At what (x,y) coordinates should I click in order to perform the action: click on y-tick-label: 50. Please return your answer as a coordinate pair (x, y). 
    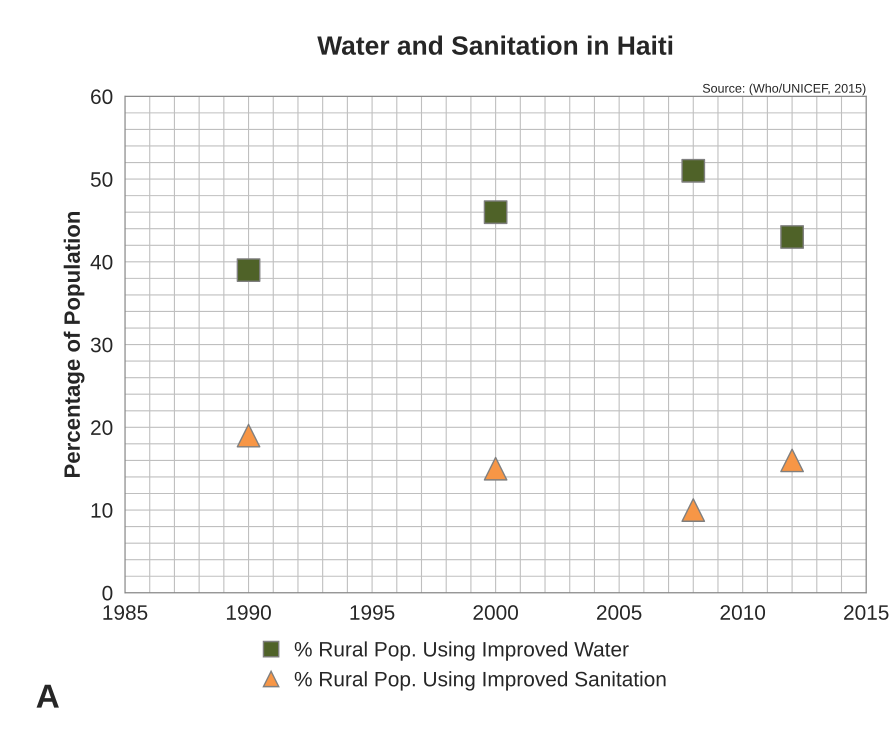
    Looking at the image, I should click on (101, 179).